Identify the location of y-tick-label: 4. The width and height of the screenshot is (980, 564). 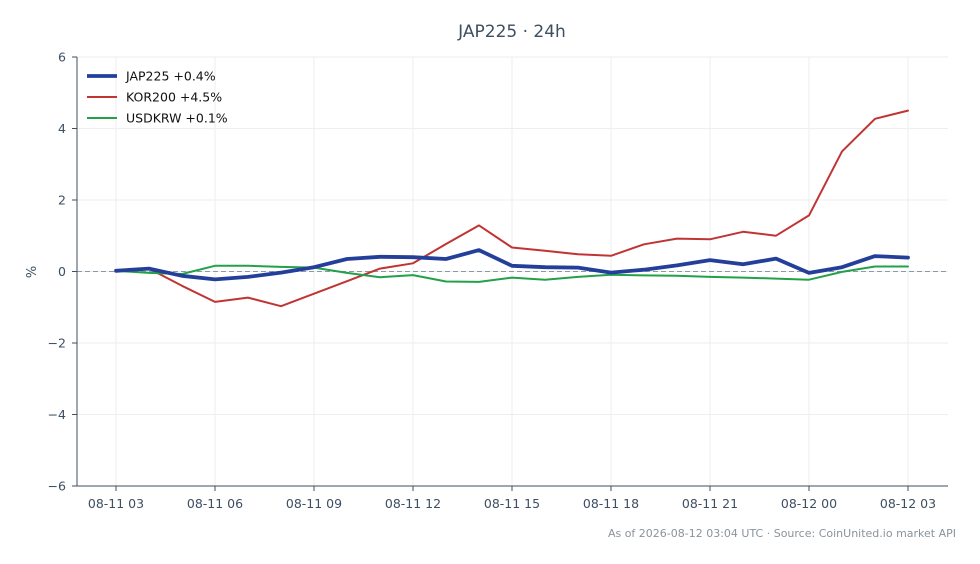
(62, 128).